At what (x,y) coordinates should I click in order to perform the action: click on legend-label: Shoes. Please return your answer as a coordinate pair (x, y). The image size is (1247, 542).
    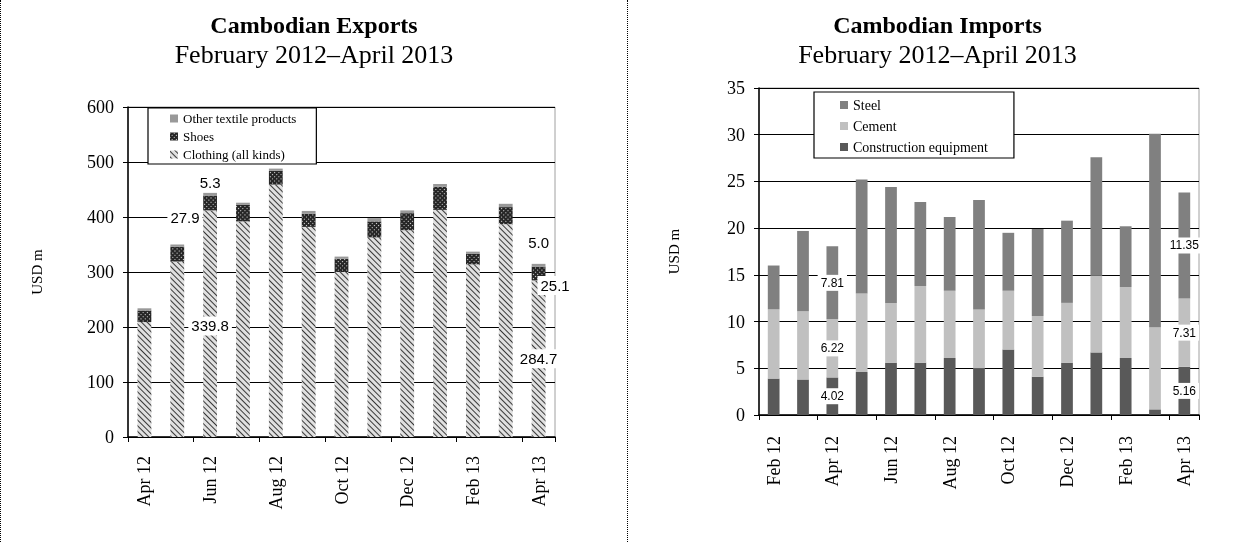
    Looking at the image, I should click on (199, 136).